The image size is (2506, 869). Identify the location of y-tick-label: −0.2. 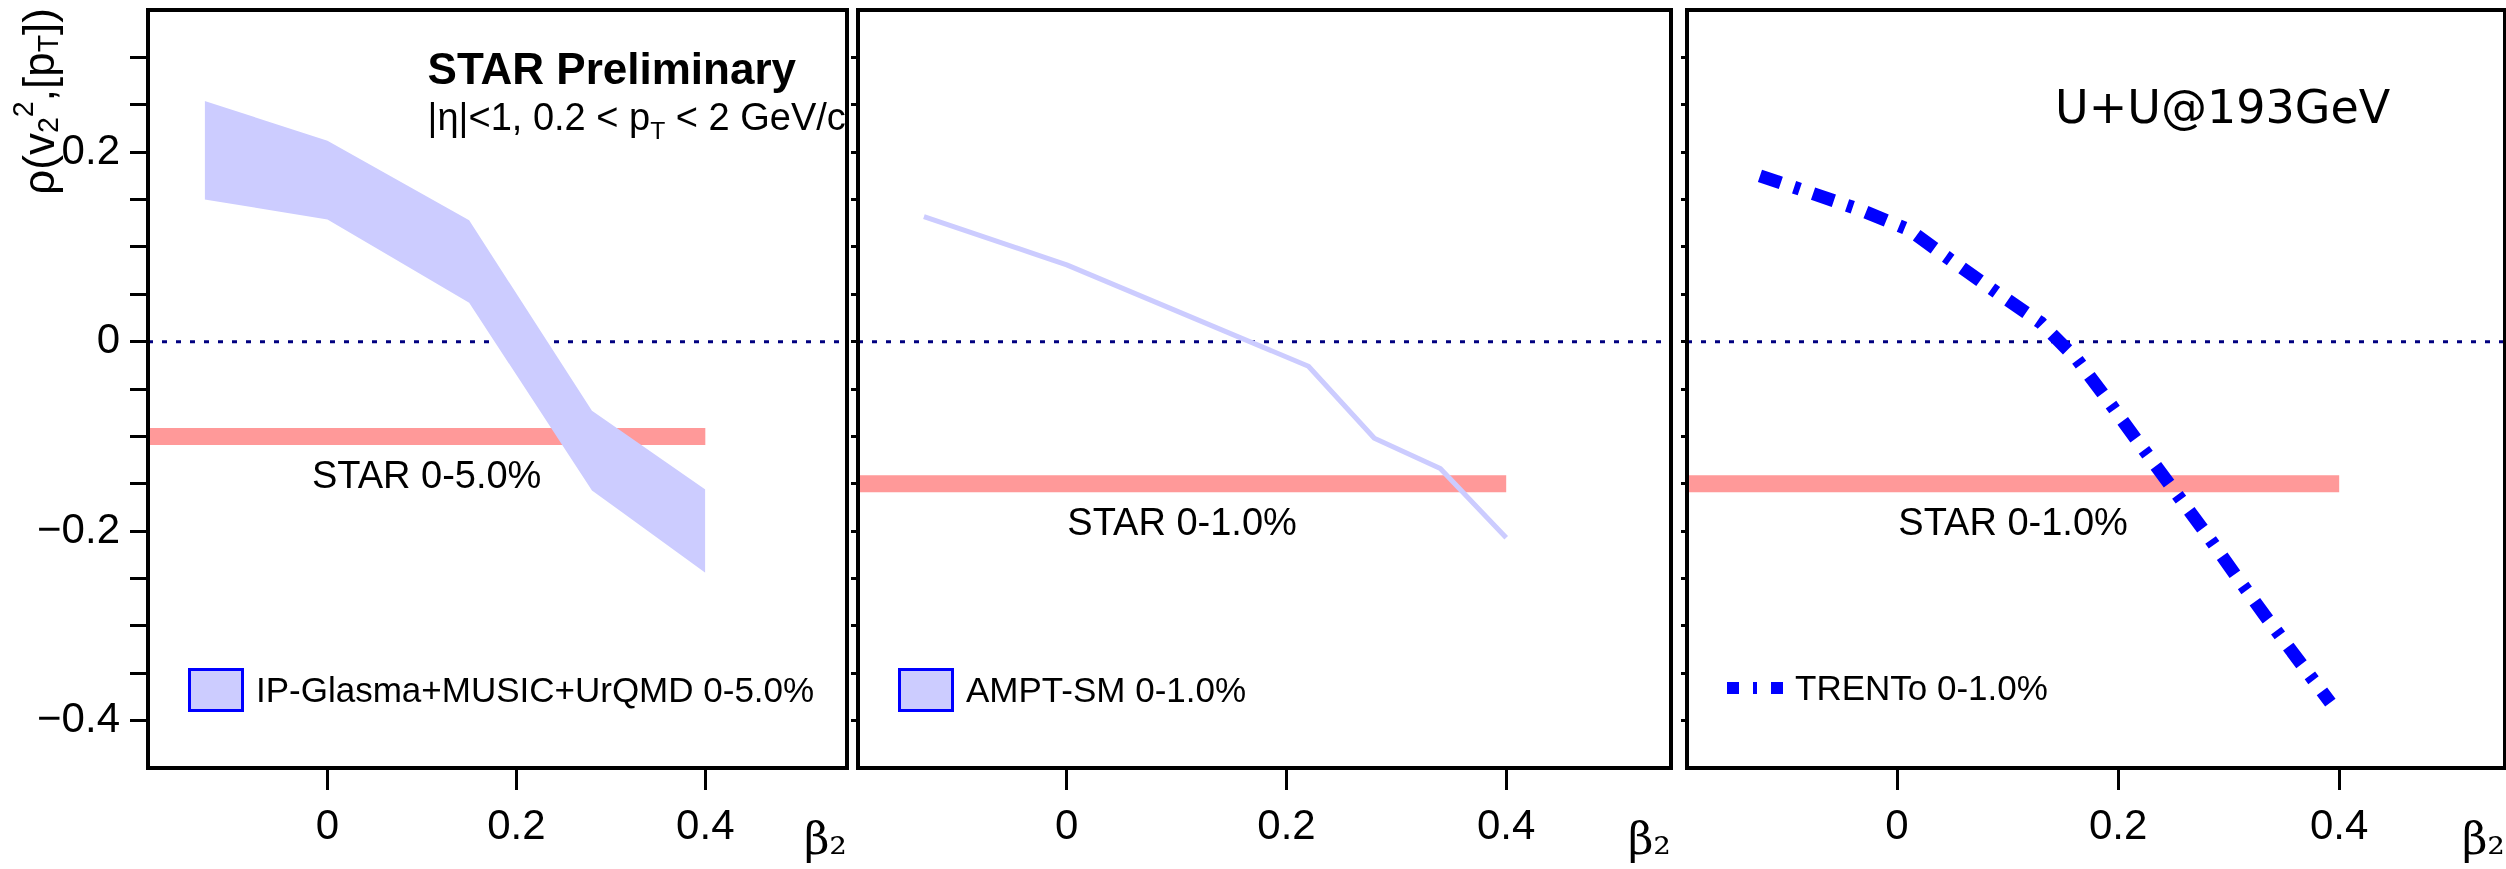
(78, 528).